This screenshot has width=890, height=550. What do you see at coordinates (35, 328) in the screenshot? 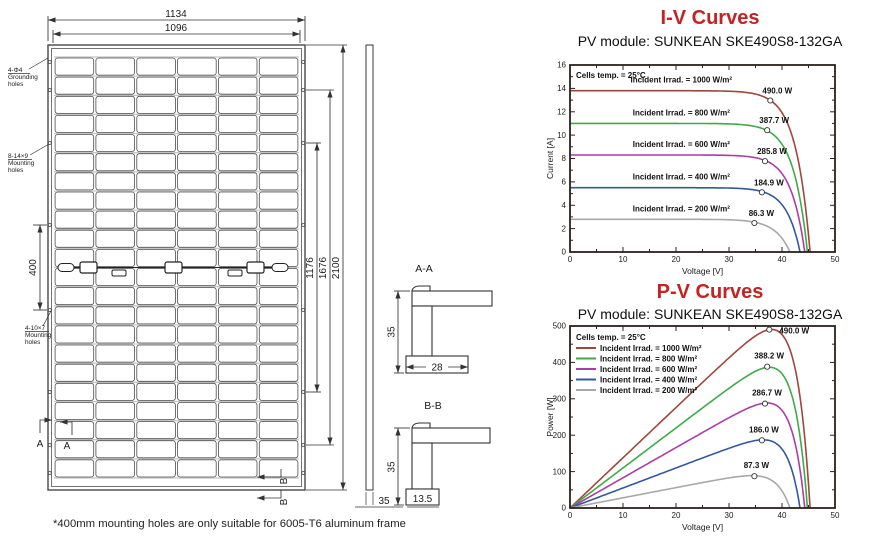
I see `mounting4-label-line1: 4-10×7` at bounding box center [35, 328].